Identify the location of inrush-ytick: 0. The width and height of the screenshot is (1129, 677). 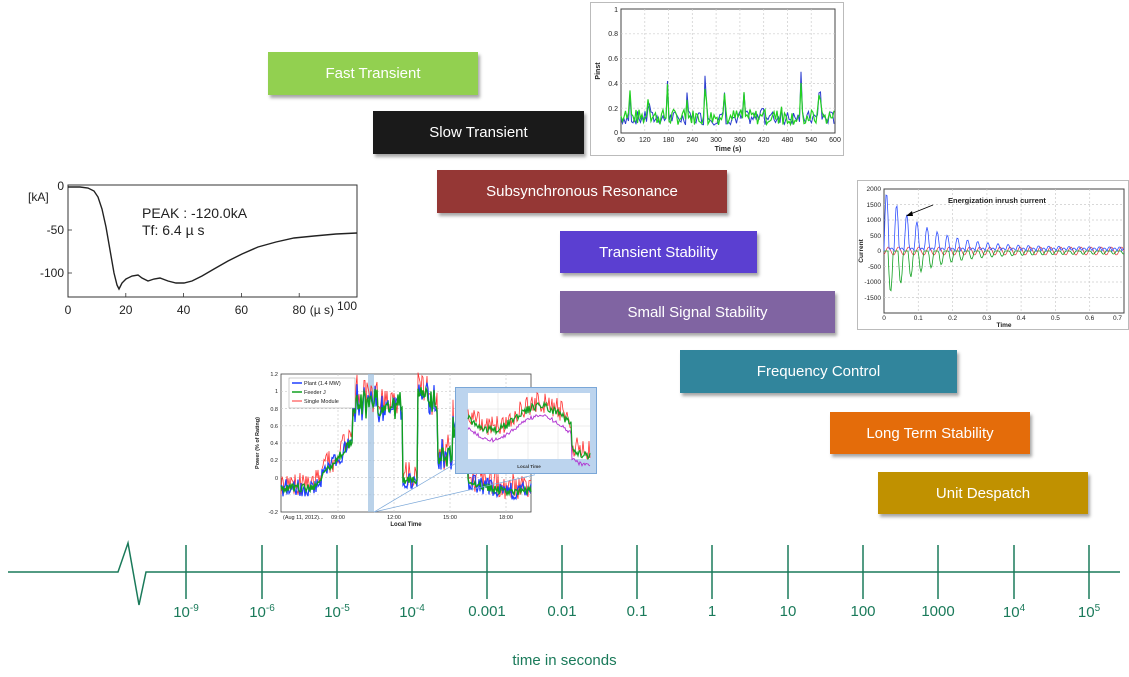
(879, 251).